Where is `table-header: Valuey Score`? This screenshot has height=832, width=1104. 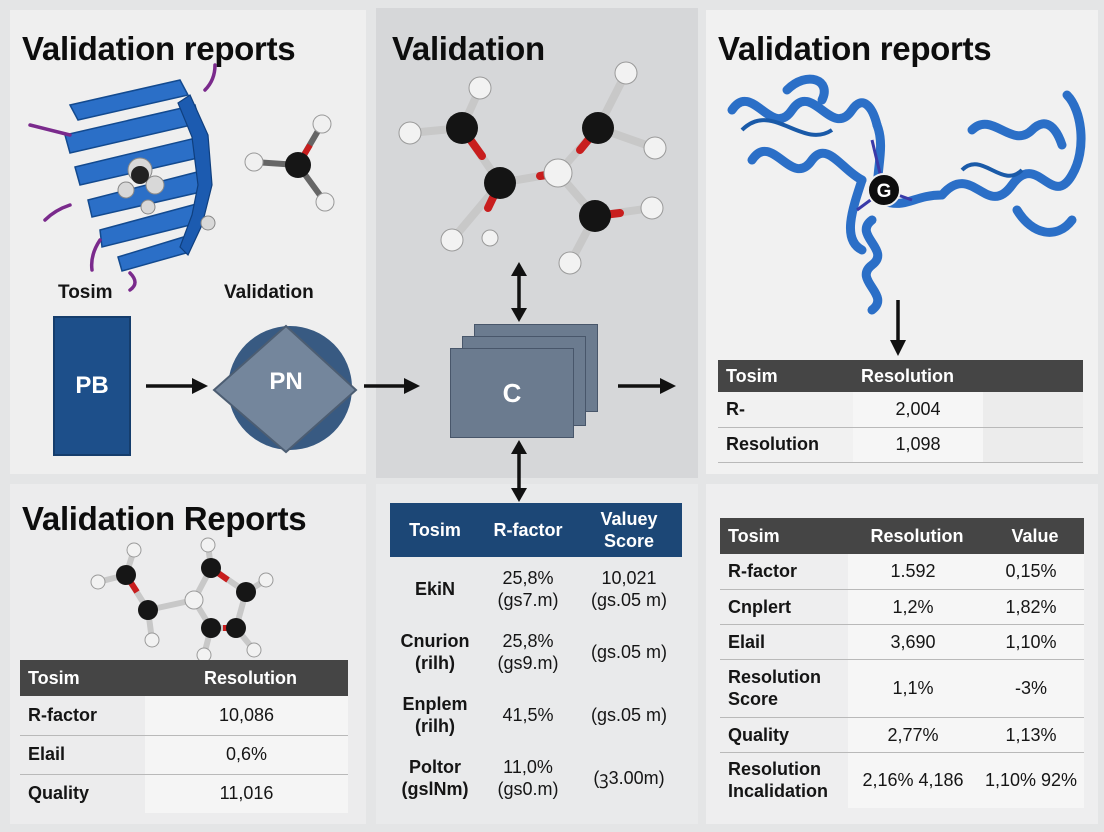
table-header: Valuey Score is located at coordinates (629, 530).